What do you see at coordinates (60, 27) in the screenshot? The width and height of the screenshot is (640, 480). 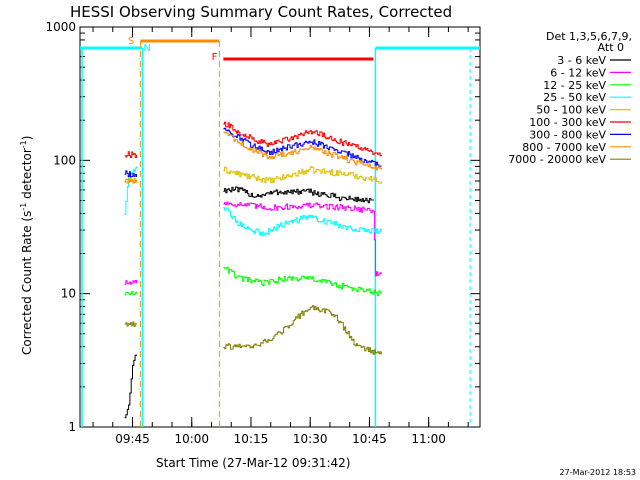 I see `y-tick-label: 1000` at bounding box center [60, 27].